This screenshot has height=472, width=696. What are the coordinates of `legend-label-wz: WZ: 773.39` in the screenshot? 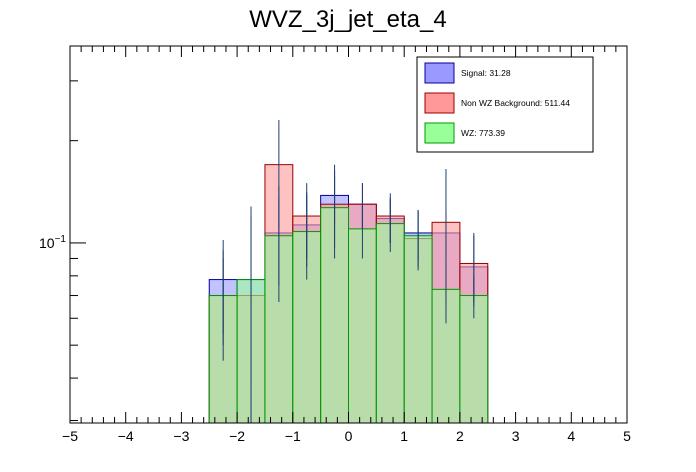 It's located at (483, 133).